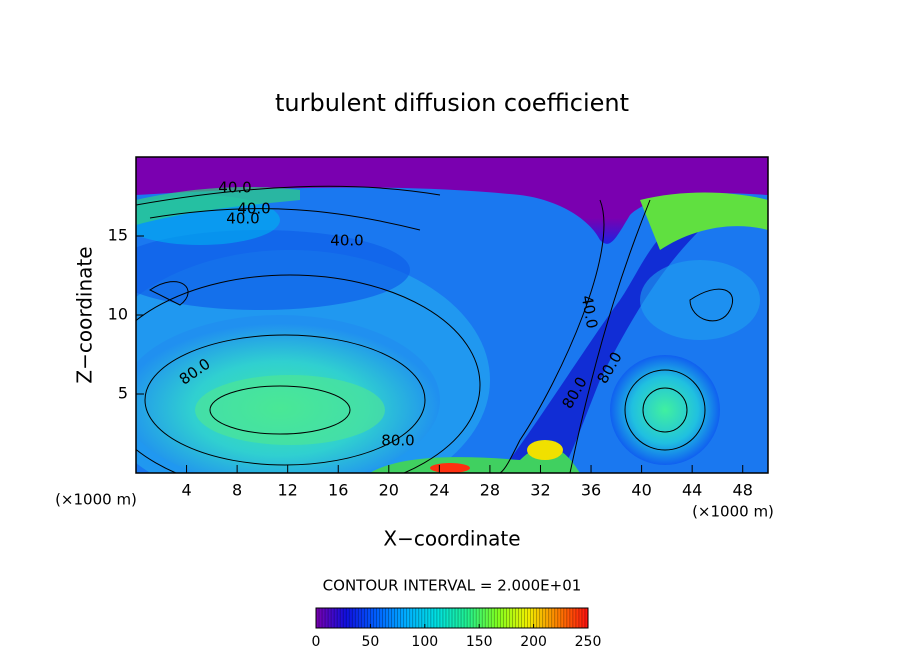  I want to click on y-tick-label: 15, so click(118, 235).